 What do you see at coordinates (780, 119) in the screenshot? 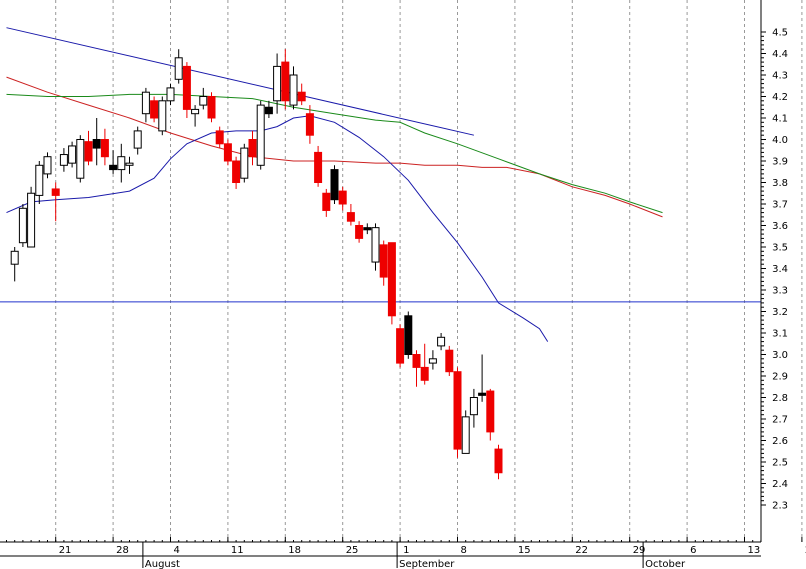
I see `y-tick-label: 4.1` at bounding box center [780, 119].